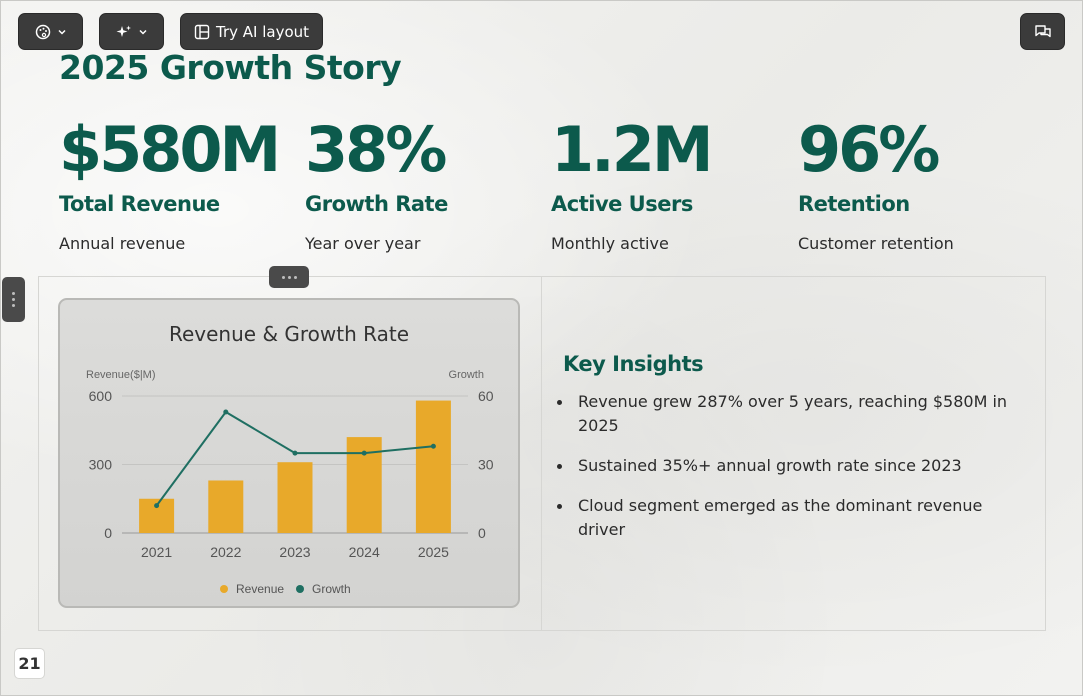 Image resolution: width=1083 pixels, height=696 pixels. I want to click on stat-label: Growth Rate, so click(376, 204).